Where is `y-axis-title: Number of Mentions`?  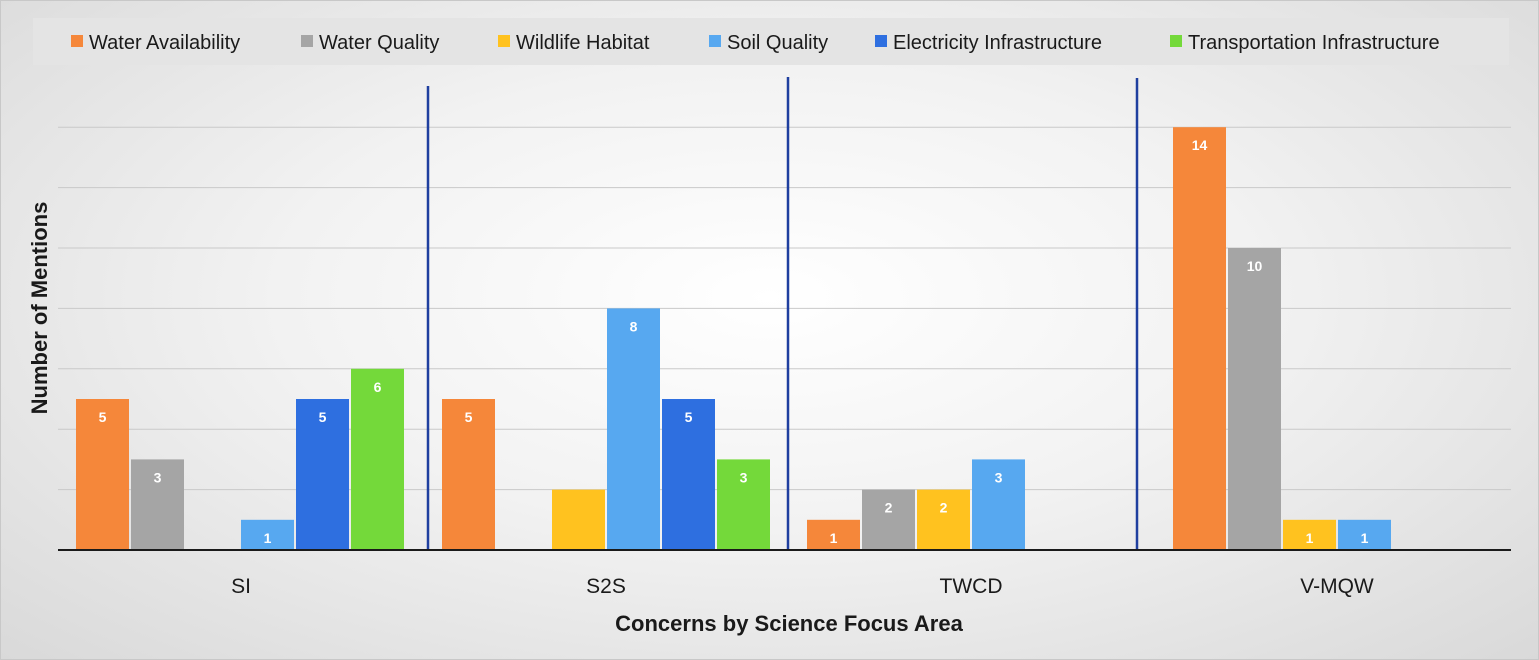
y-axis-title: Number of Mentions is located at coordinates (39, 308).